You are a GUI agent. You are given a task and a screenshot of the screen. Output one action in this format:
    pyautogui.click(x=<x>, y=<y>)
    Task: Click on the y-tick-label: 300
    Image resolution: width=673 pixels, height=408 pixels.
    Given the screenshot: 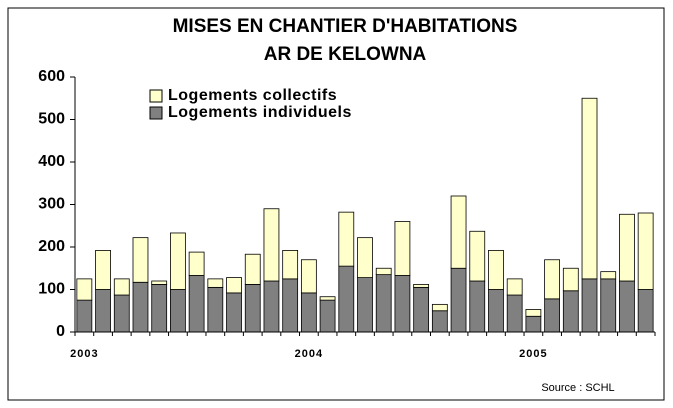 What is the action you would take?
    pyautogui.click(x=51, y=204)
    